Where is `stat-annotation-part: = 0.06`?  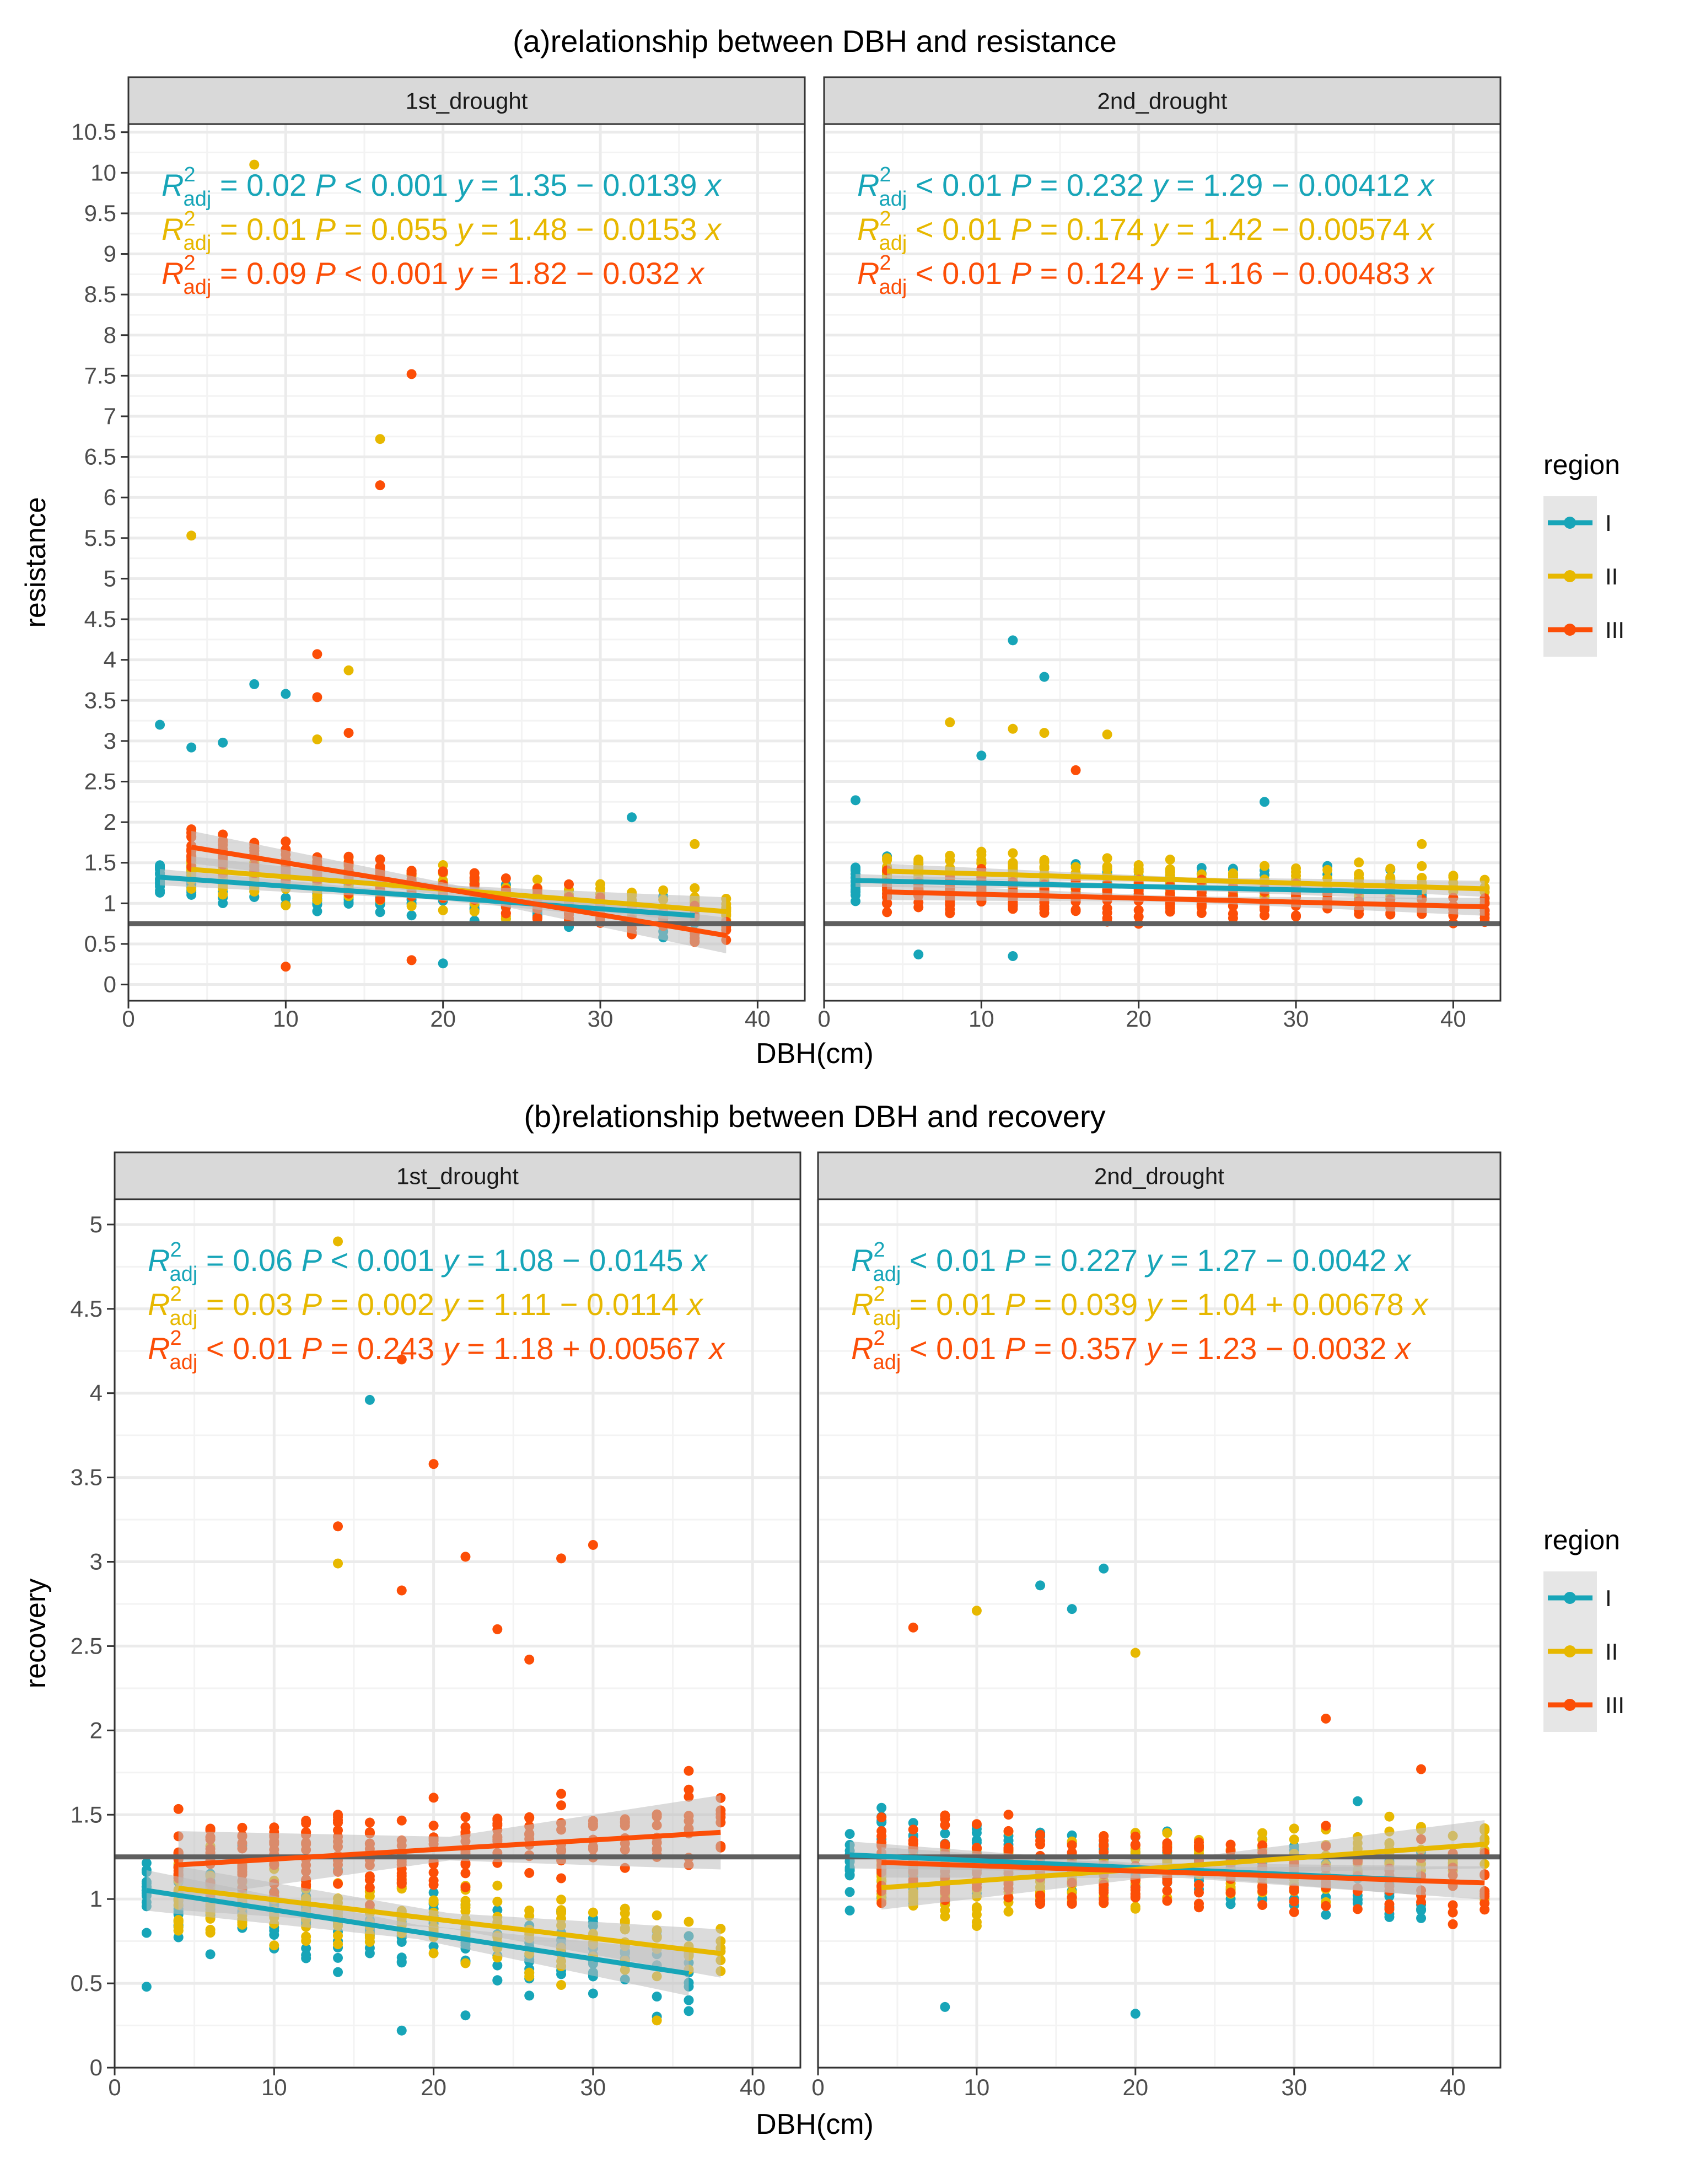
stat-annotation-part: = 0.06 is located at coordinates (249, 1260).